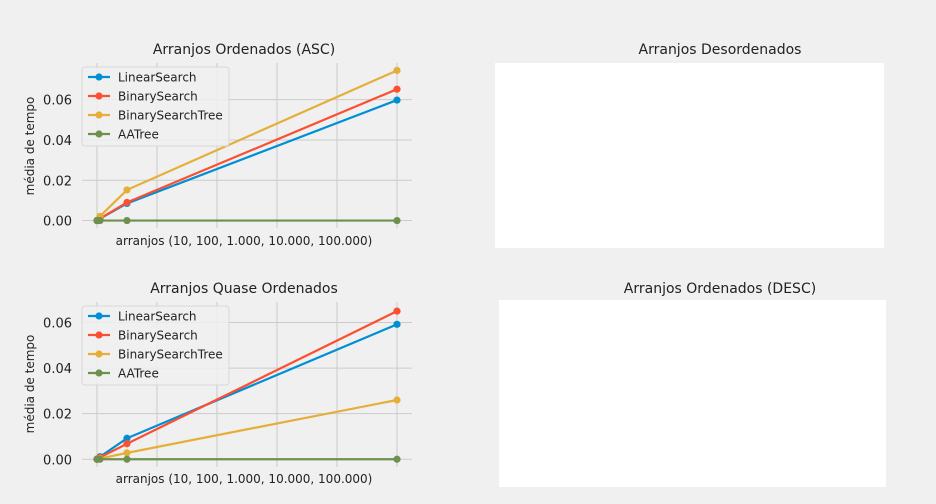 Image resolution: width=936 pixels, height=504 pixels. What do you see at coordinates (720, 50) in the screenshot?
I see `chart-title: Arranjos Desordenados` at bounding box center [720, 50].